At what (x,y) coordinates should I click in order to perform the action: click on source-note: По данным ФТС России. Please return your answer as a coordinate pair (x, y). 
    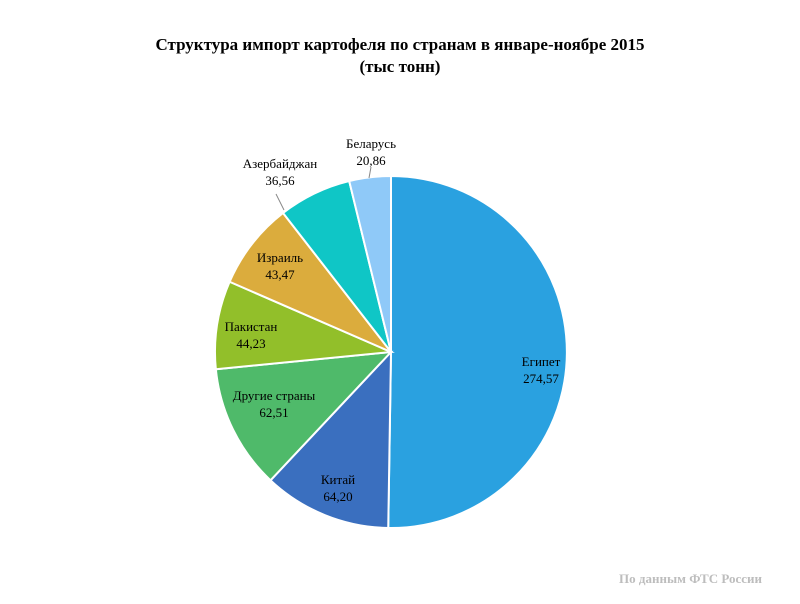
    Looking at the image, I should click on (690, 578).